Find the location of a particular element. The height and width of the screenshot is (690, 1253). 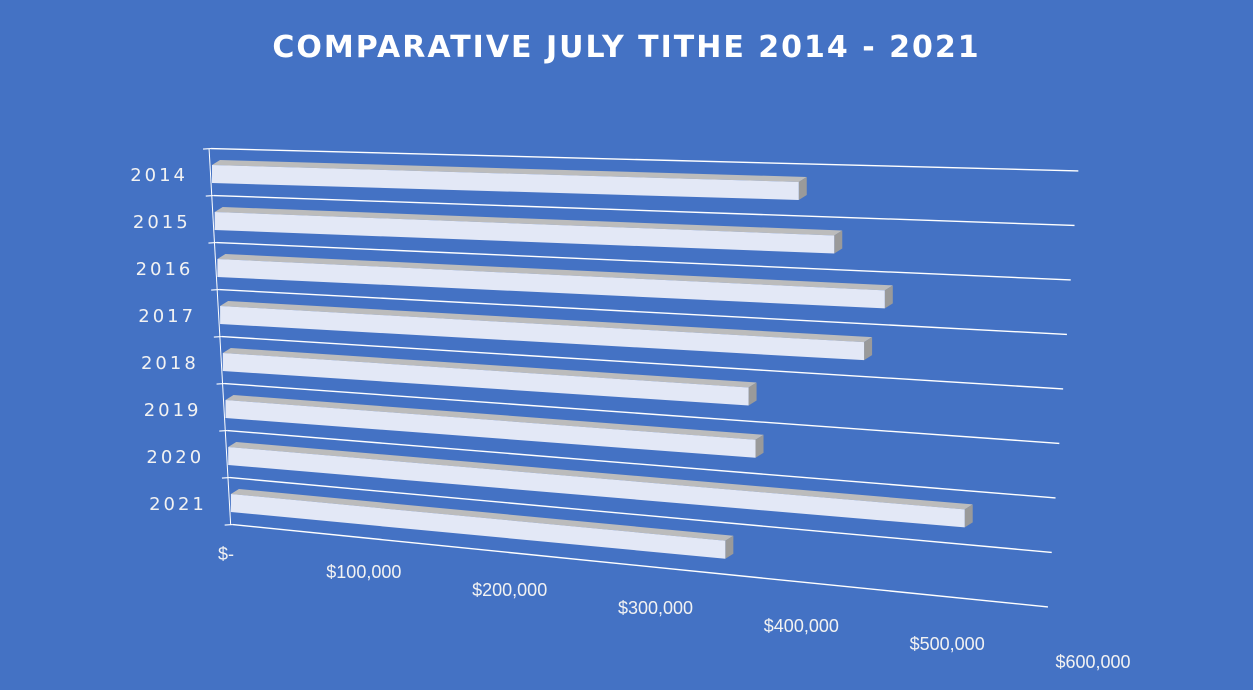

x-tick-label: $200,000 is located at coordinates (509, 590).